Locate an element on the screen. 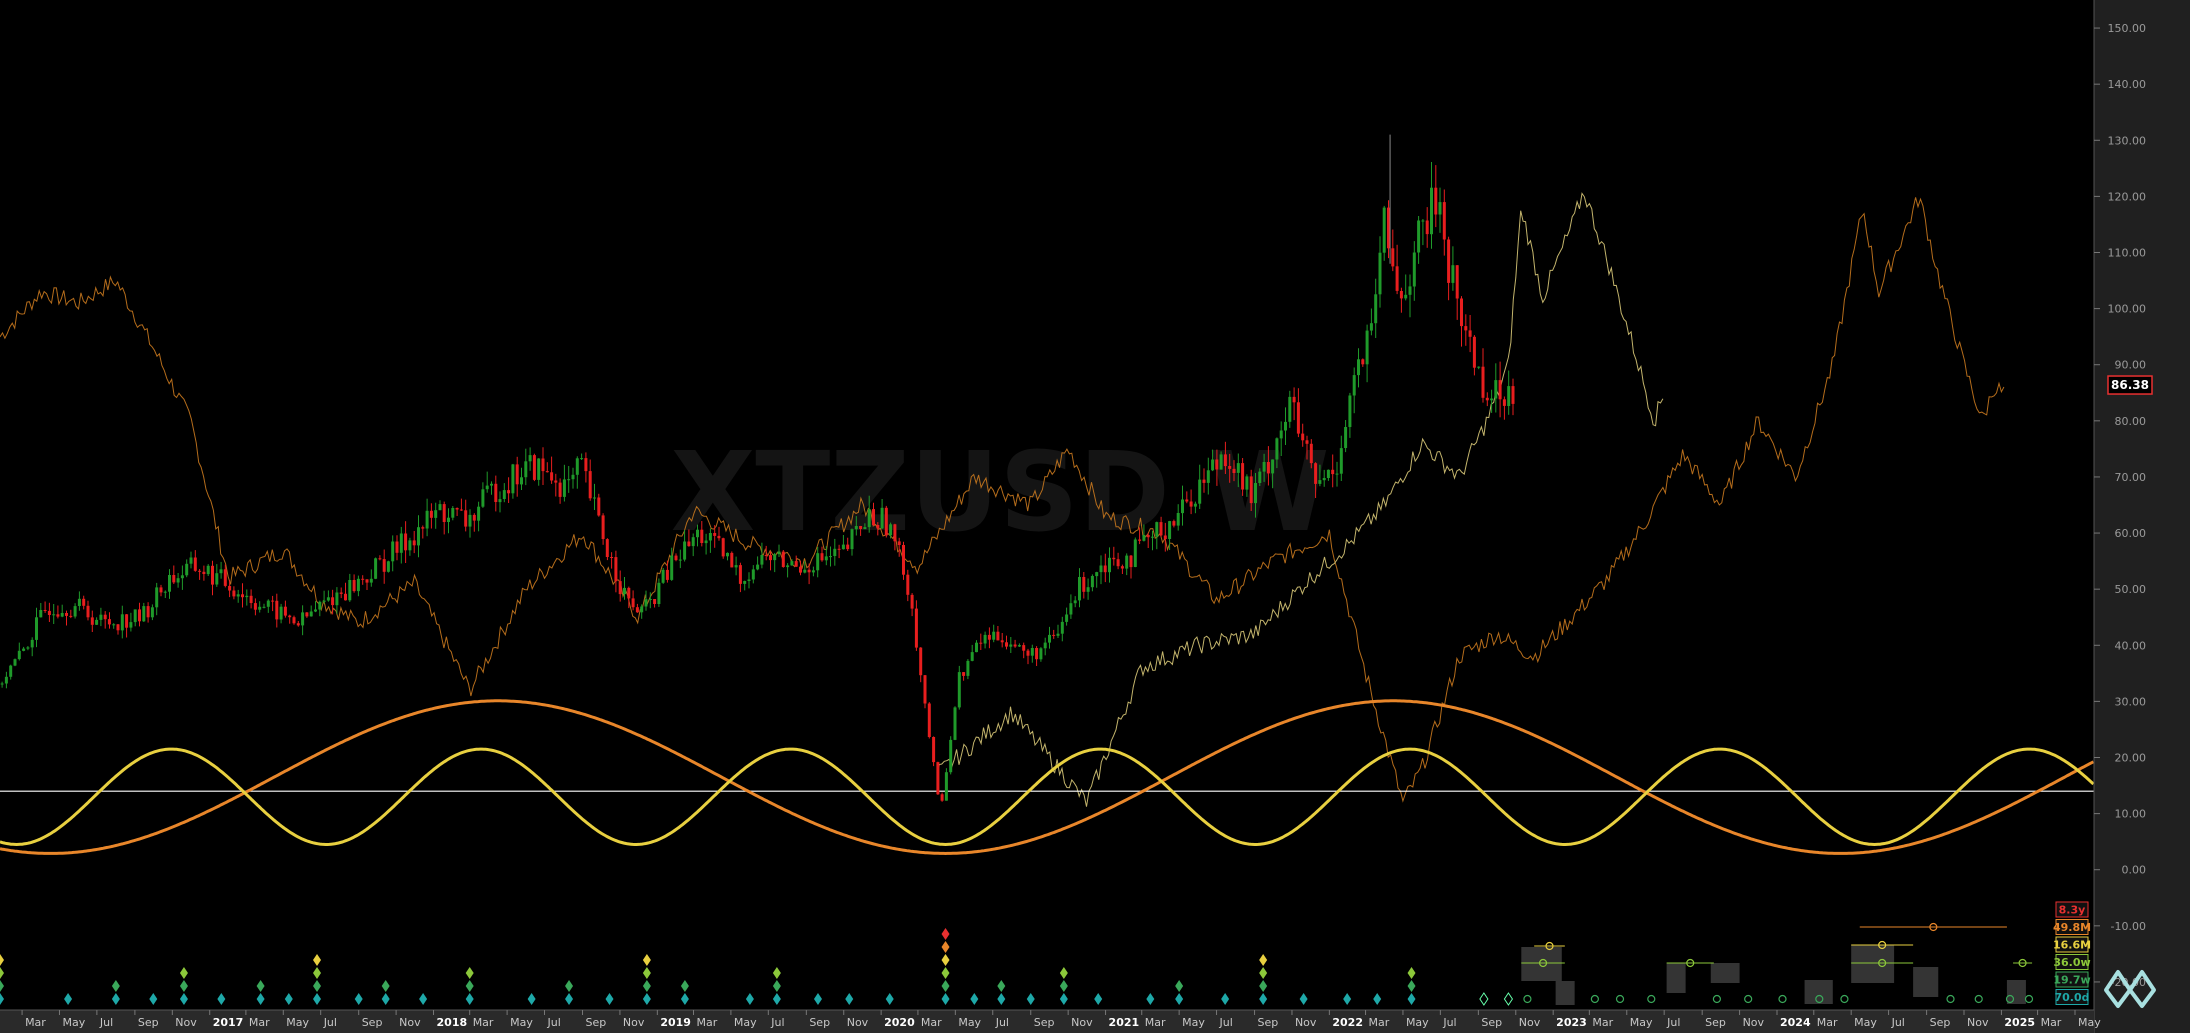  price-tick-label: 150.00 is located at coordinates (2127, 28).